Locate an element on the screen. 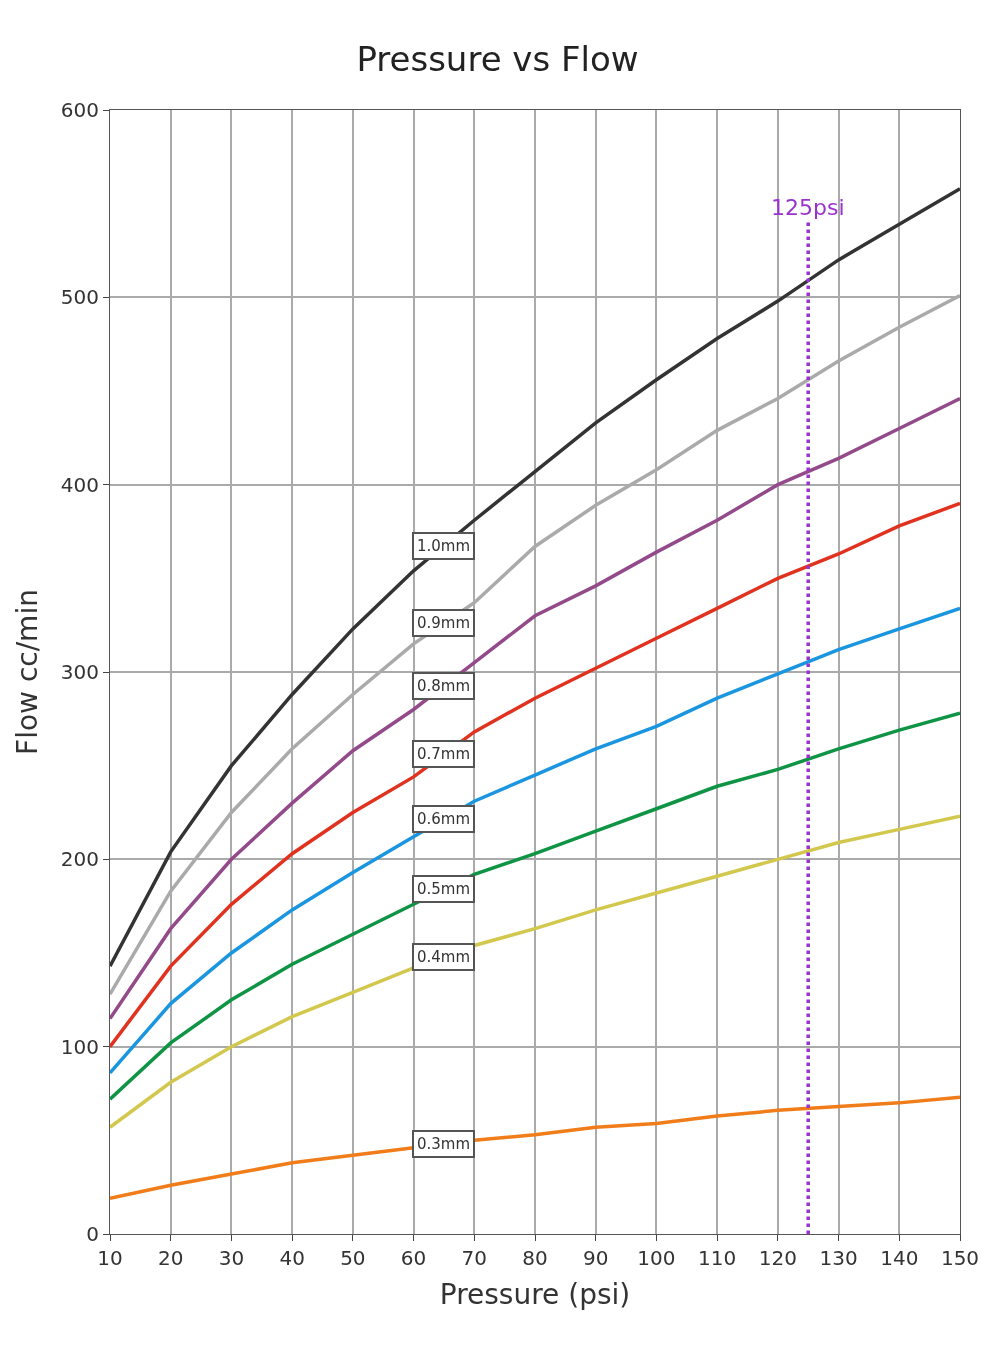 The image size is (995, 1354). y-axis-title: Flow cc/min is located at coordinates (27, 672).